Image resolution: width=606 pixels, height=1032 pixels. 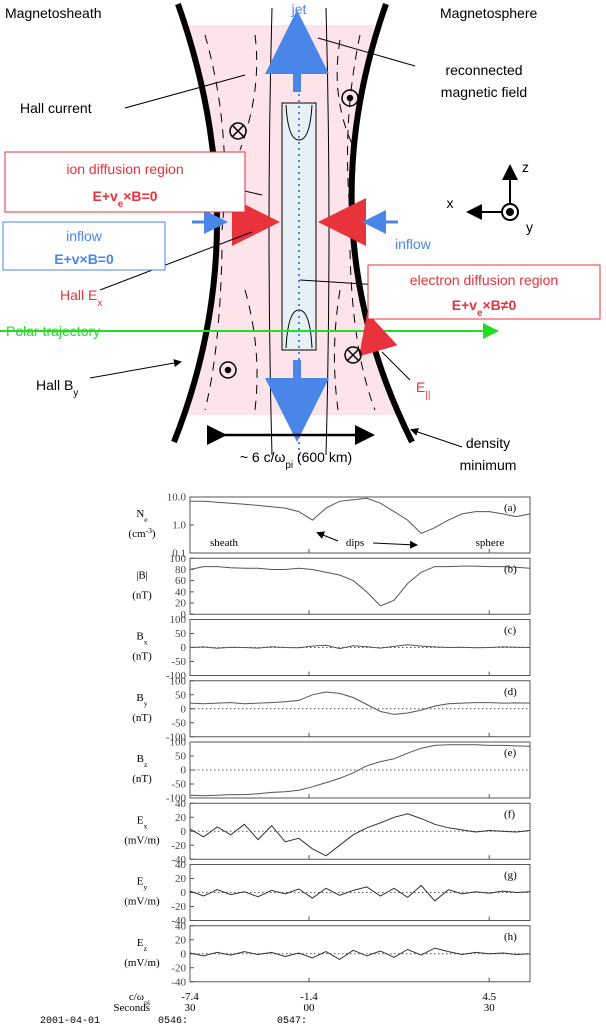 What do you see at coordinates (56, 108) in the screenshot?
I see `diagram-label: Hall current` at bounding box center [56, 108].